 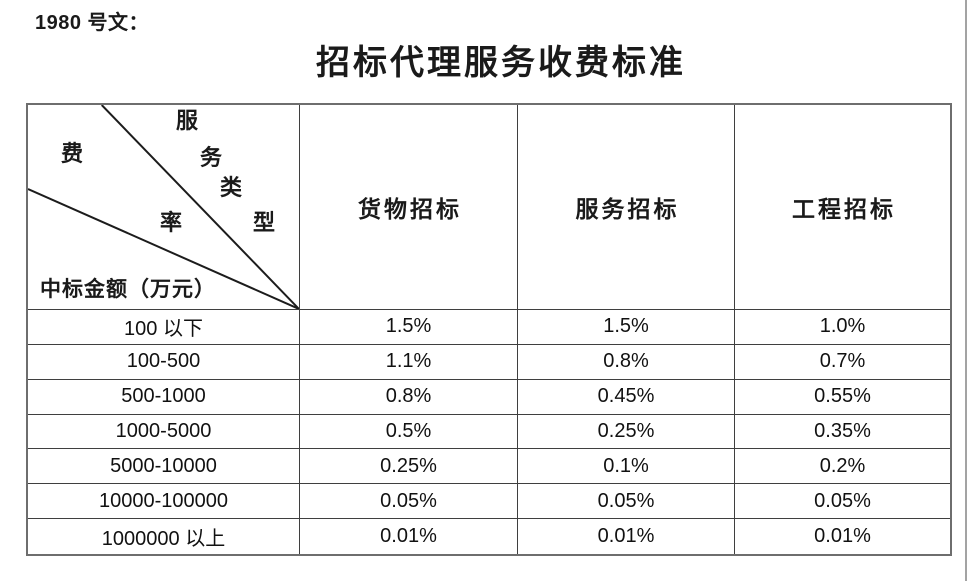 I want to click on column-header-engineering-bidding: 工程招标, so click(x=842, y=207).